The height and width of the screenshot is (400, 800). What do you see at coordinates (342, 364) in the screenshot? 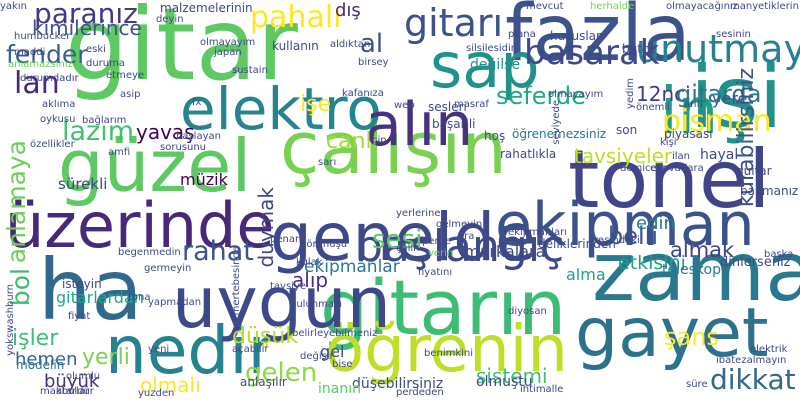
I see `word-bise-134: bise` at bounding box center [342, 364].